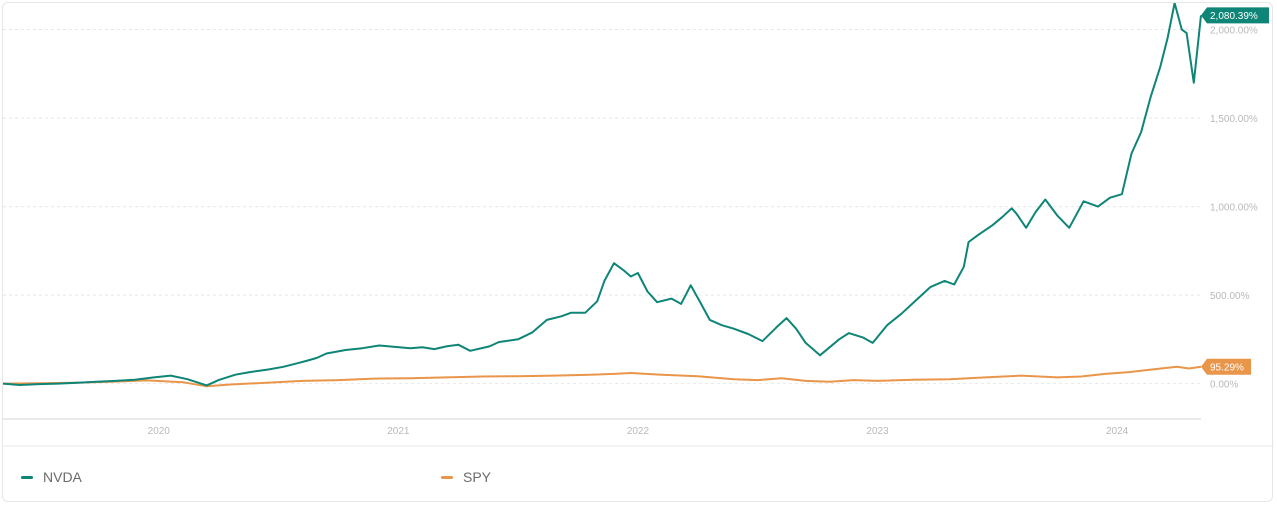  I want to click on legend-label-nvda: NVDA, so click(62, 477).